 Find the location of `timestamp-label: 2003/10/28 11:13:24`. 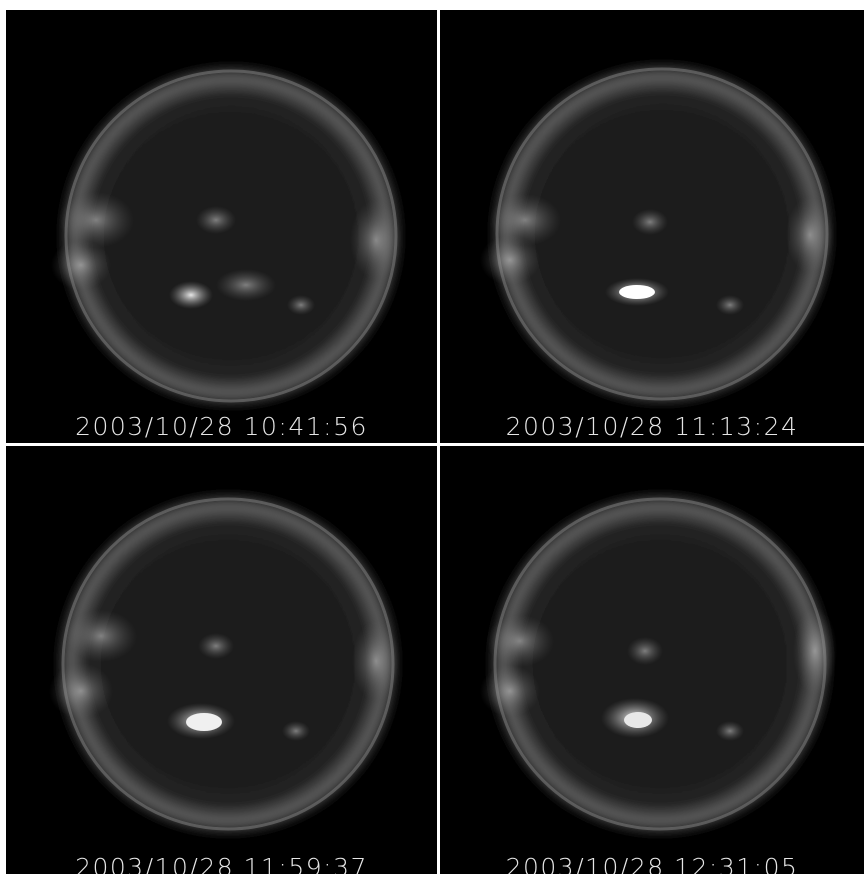

timestamp-label: 2003/10/28 11:13:24 is located at coordinates (652, 426).